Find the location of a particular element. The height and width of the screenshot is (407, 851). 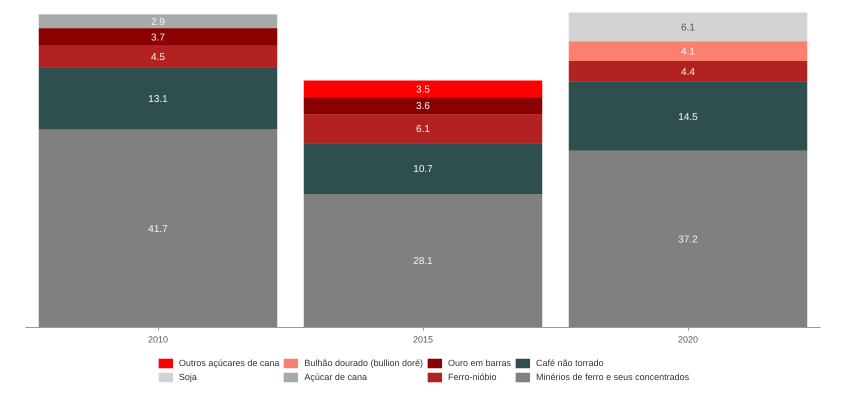

data-label: 13.1 is located at coordinates (158, 99).